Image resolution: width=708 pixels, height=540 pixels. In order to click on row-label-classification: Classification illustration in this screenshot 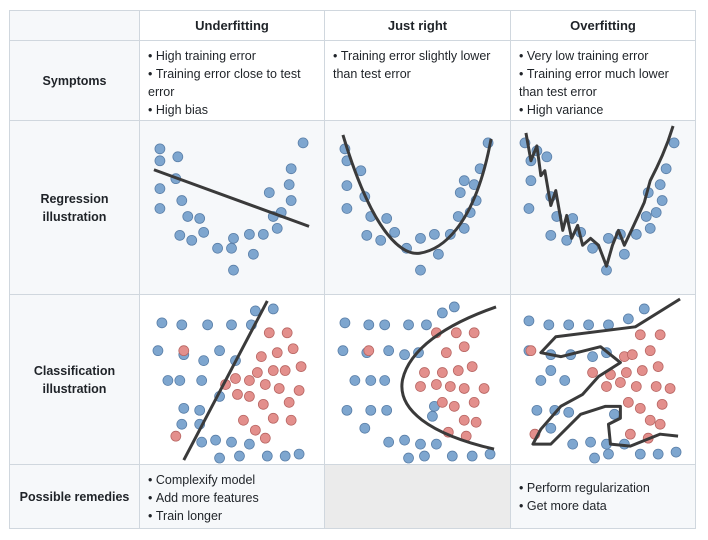, I will do `click(75, 380)`.